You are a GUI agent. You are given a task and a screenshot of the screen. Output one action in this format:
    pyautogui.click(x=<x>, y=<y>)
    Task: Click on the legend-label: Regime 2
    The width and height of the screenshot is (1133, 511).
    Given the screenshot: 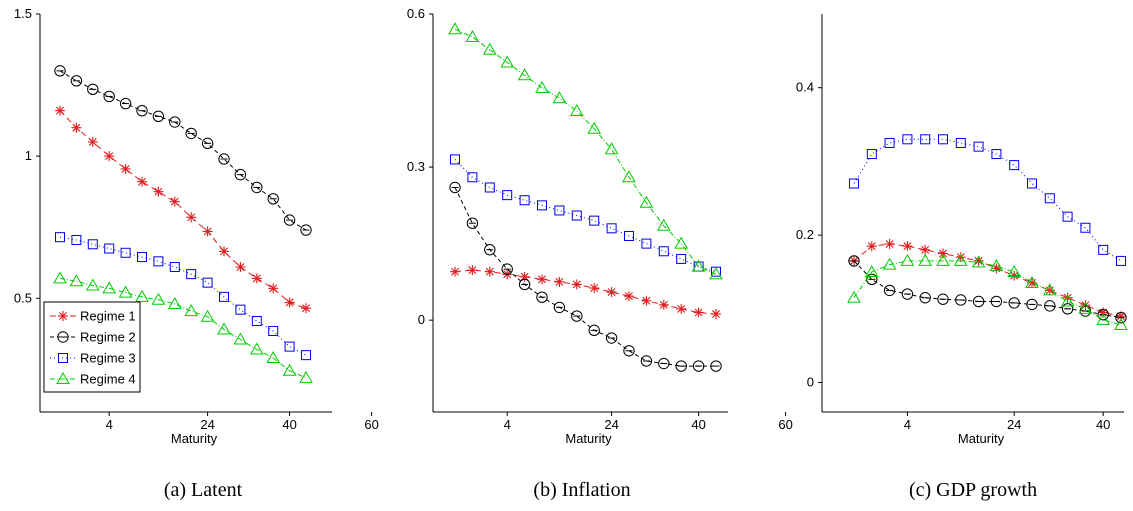 What is the action you would take?
    pyautogui.click(x=108, y=337)
    